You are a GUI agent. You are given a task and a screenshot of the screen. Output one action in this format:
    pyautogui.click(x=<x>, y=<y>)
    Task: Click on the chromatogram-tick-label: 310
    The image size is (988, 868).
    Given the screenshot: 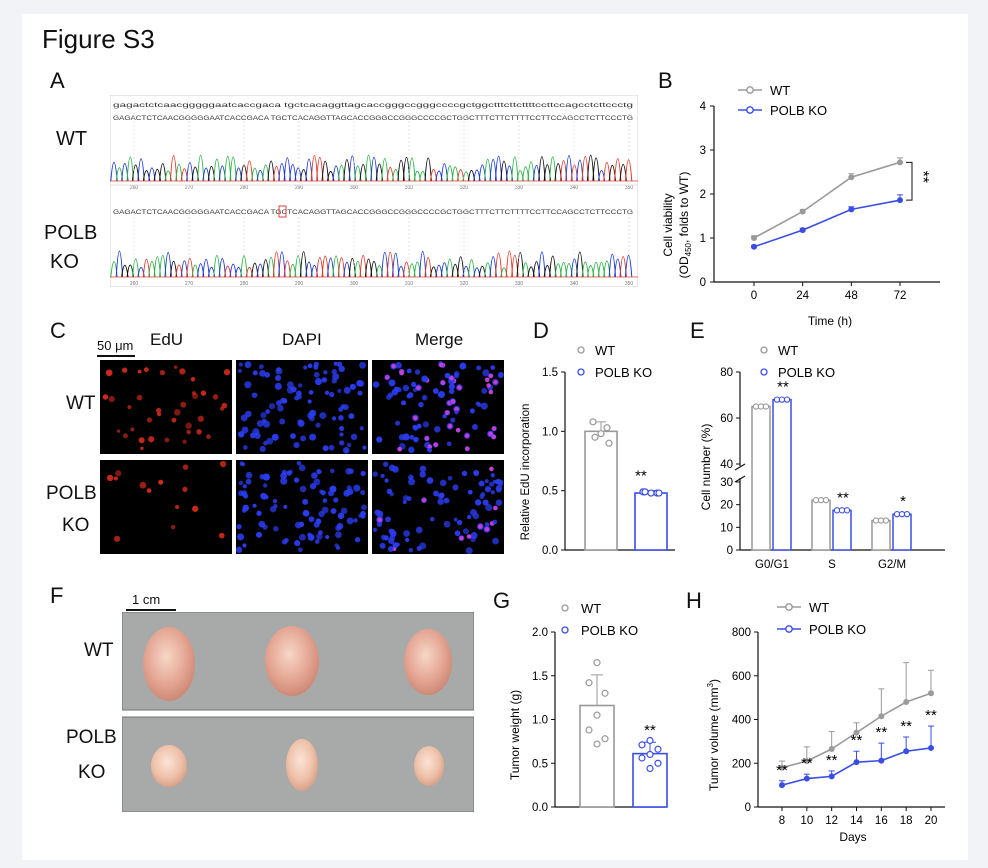 What is the action you would take?
    pyautogui.click(x=409, y=284)
    